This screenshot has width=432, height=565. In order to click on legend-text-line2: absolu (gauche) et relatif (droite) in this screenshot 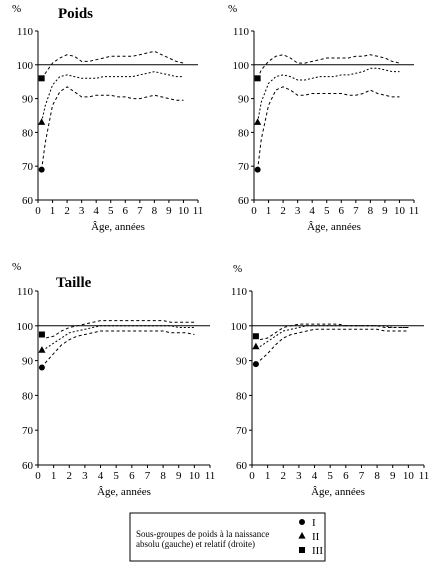, I will do `click(195, 544)`.